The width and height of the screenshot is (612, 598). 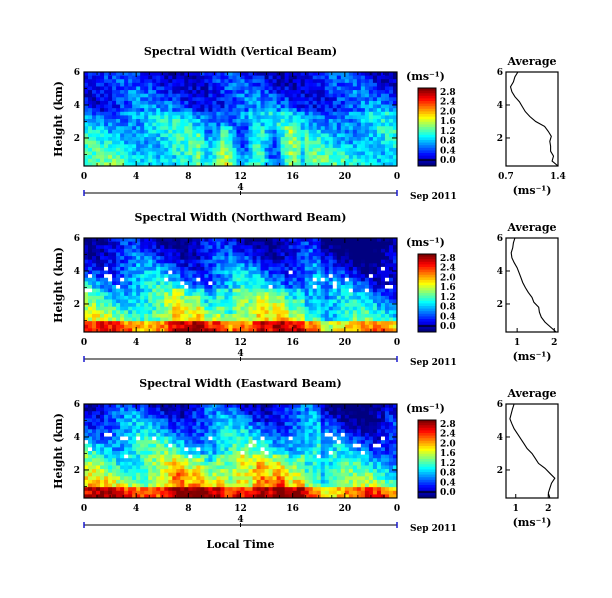 I want to click on colorbar-step, so click(x=427, y=139).